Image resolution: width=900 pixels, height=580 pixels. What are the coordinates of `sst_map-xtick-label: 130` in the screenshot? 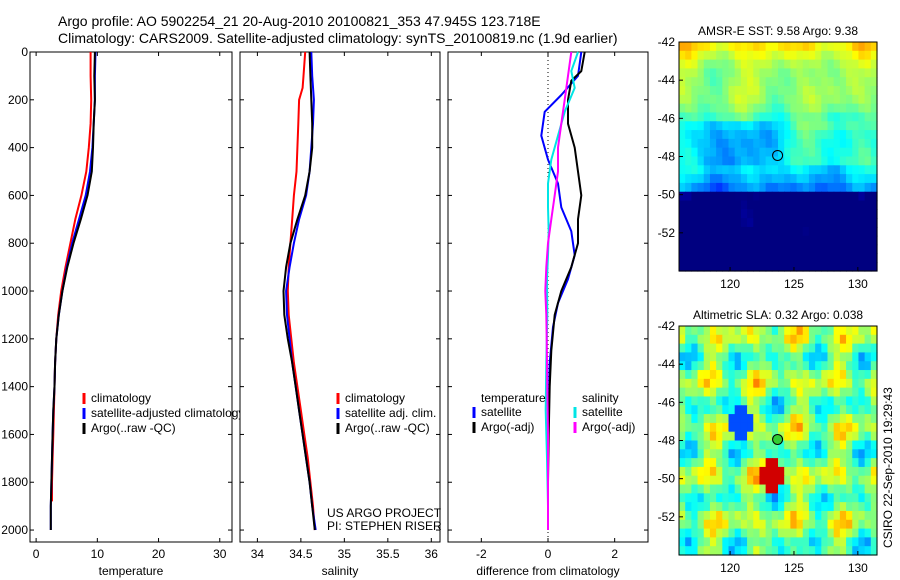 It's located at (858, 284).